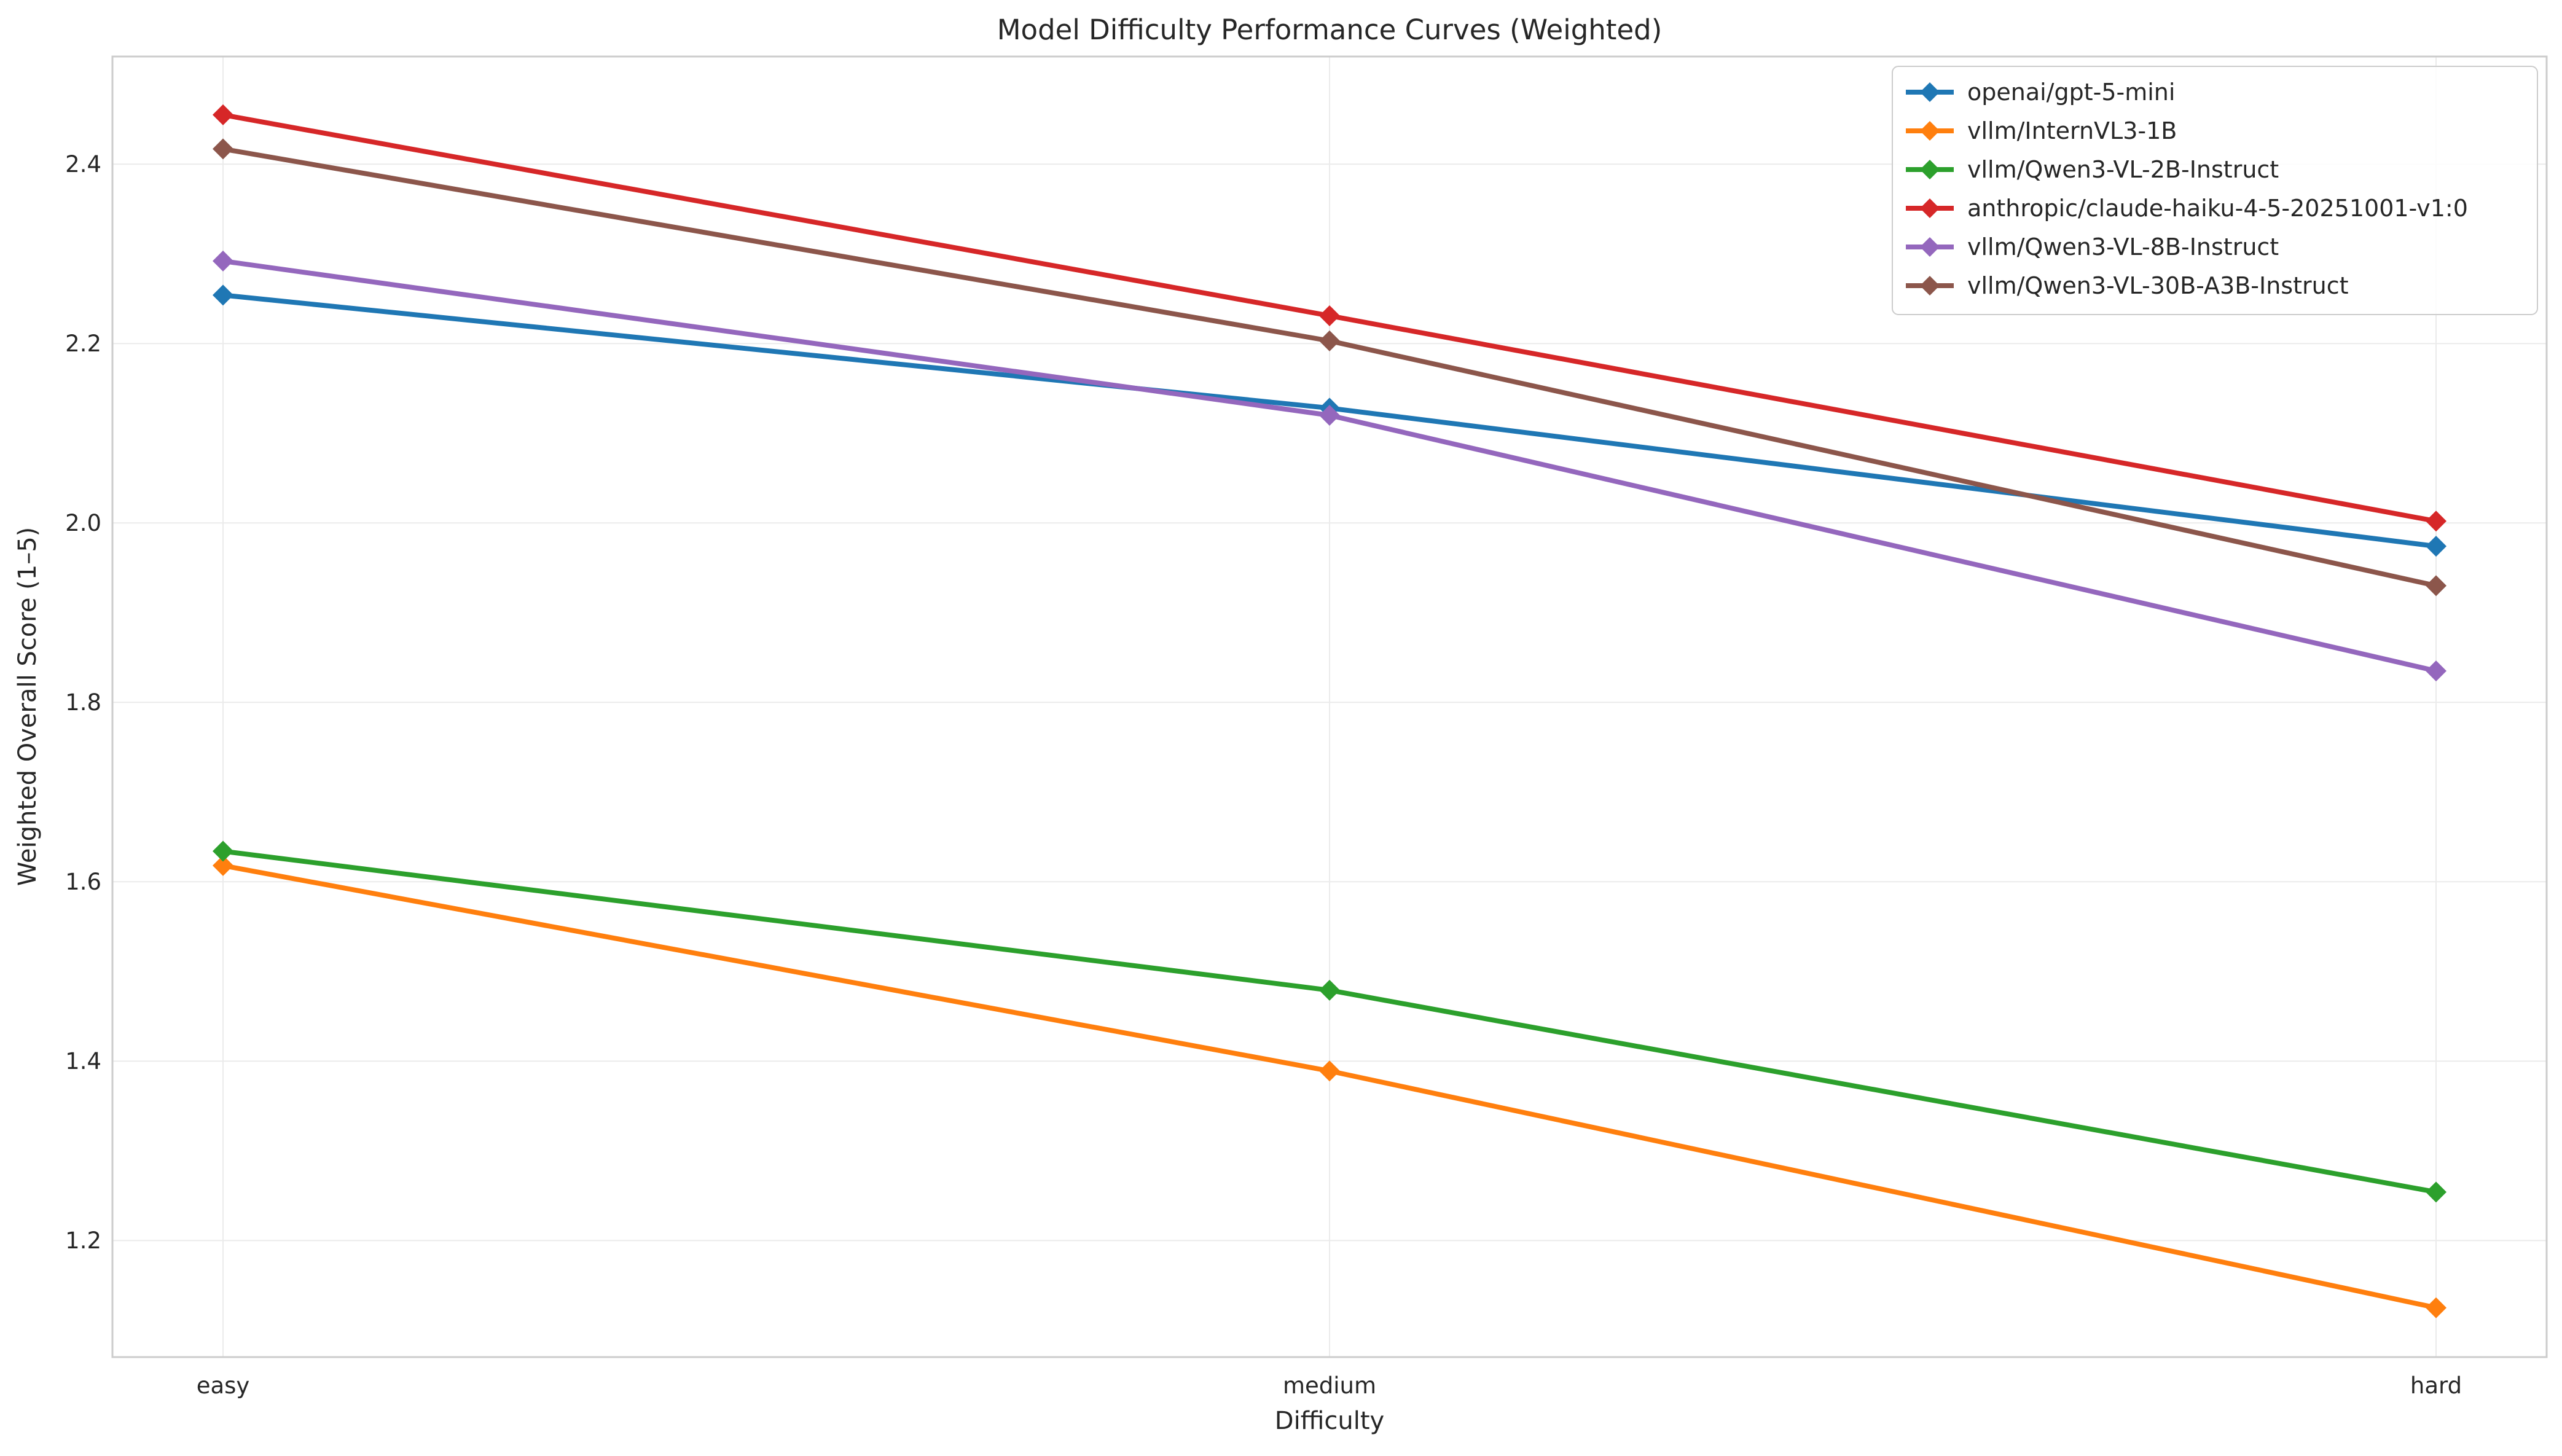 The image size is (2562, 1456). What do you see at coordinates (2158, 285) in the screenshot?
I see `legend-label: vllm/Qwen3-VL-30B-A3B-Instruct` at bounding box center [2158, 285].